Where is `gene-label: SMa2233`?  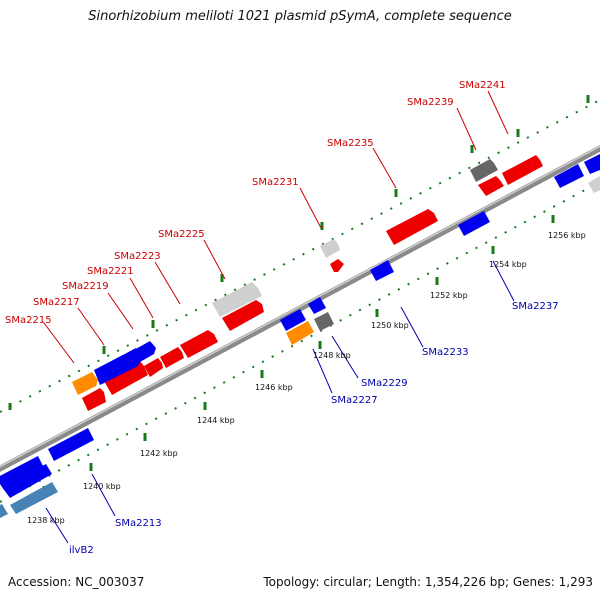 gene-label: SMa2233 is located at coordinates (445, 352).